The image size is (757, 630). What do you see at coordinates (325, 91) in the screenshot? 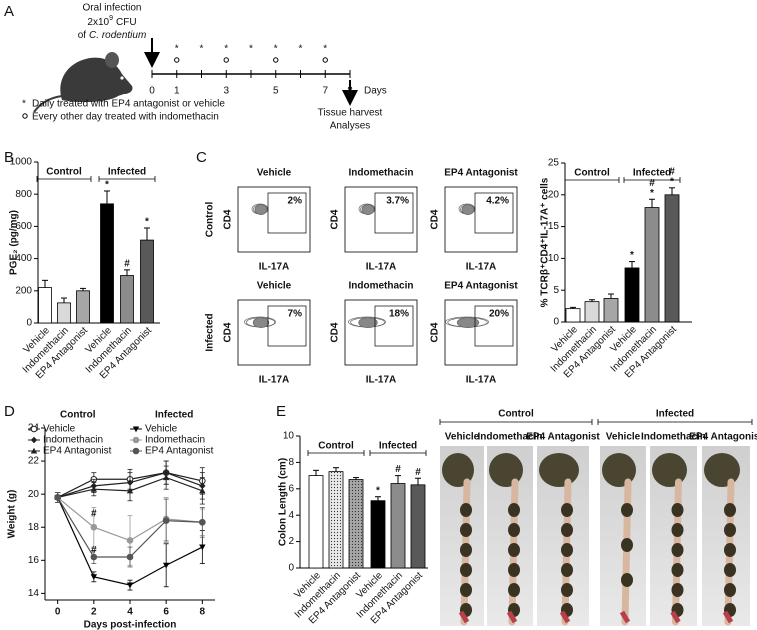
I see `day-label: 7` at bounding box center [325, 91].